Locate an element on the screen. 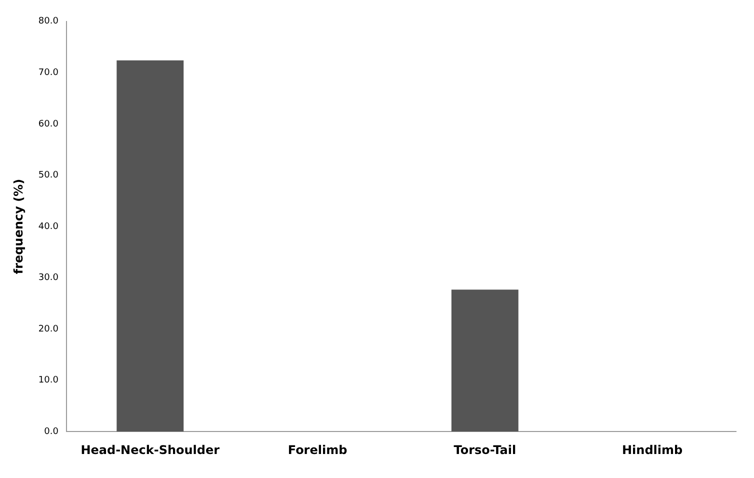 The width and height of the screenshot is (754, 478). y-tick-label: 20.0 is located at coordinates (48, 329).